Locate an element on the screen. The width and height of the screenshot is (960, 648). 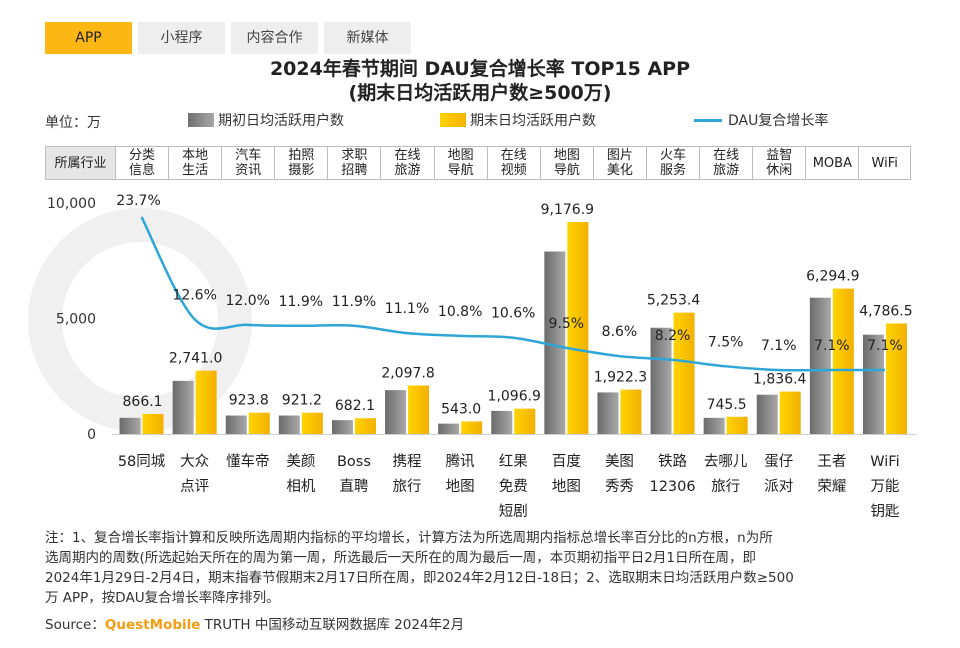
source-label: Source： is located at coordinates (75, 625).